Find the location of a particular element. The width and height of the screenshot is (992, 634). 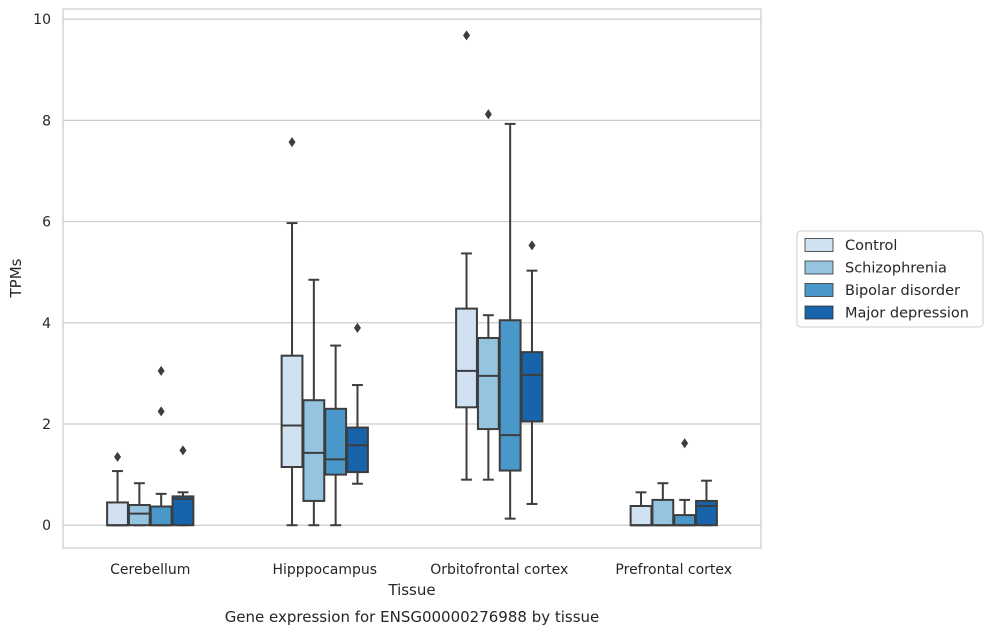

x-tick-label: Orbitofrontal cortex is located at coordinates (499, 570).